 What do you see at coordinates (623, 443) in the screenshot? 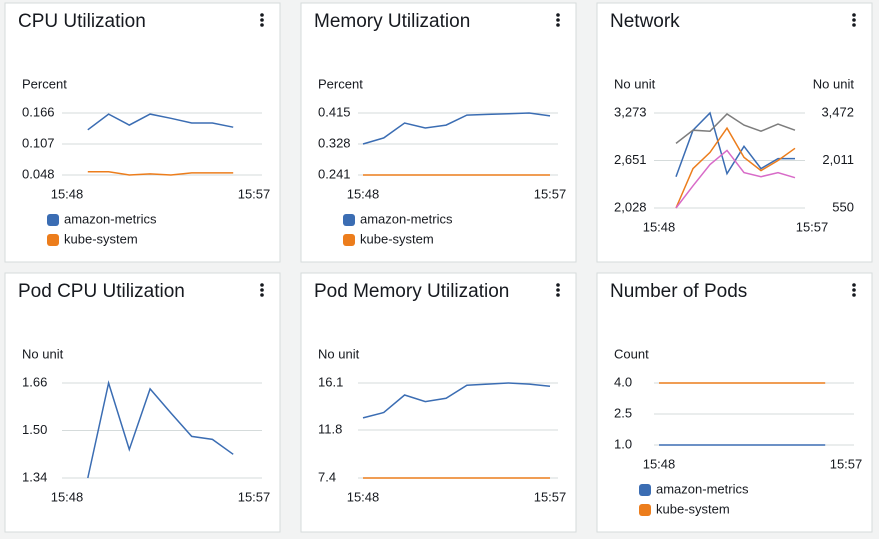
I see `y-tick-label: 1.0` at bounding box center [623, 443].